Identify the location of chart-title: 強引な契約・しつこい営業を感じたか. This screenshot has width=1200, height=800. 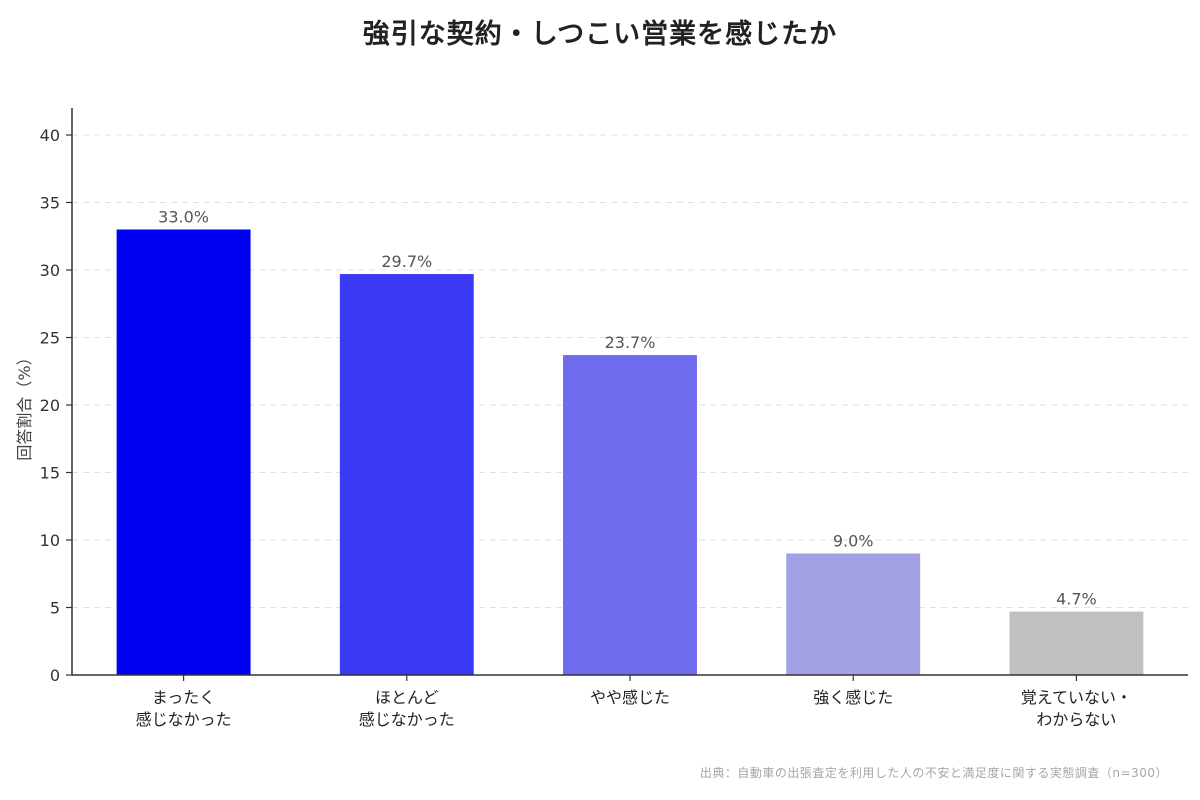
(600, 34).